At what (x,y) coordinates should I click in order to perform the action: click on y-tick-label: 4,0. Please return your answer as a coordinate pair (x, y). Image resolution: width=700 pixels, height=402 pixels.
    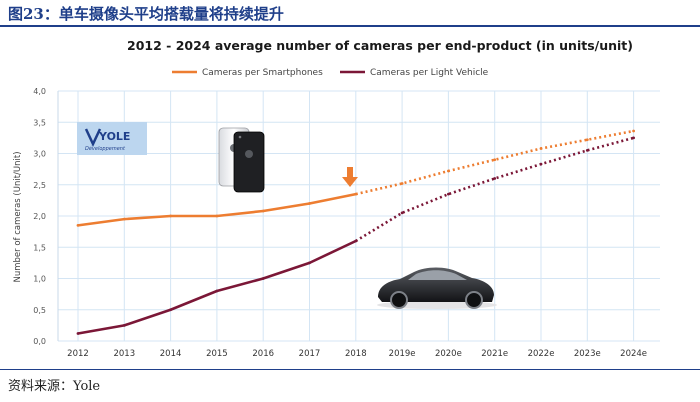
    Looking at the image, I should click on (39, 91).